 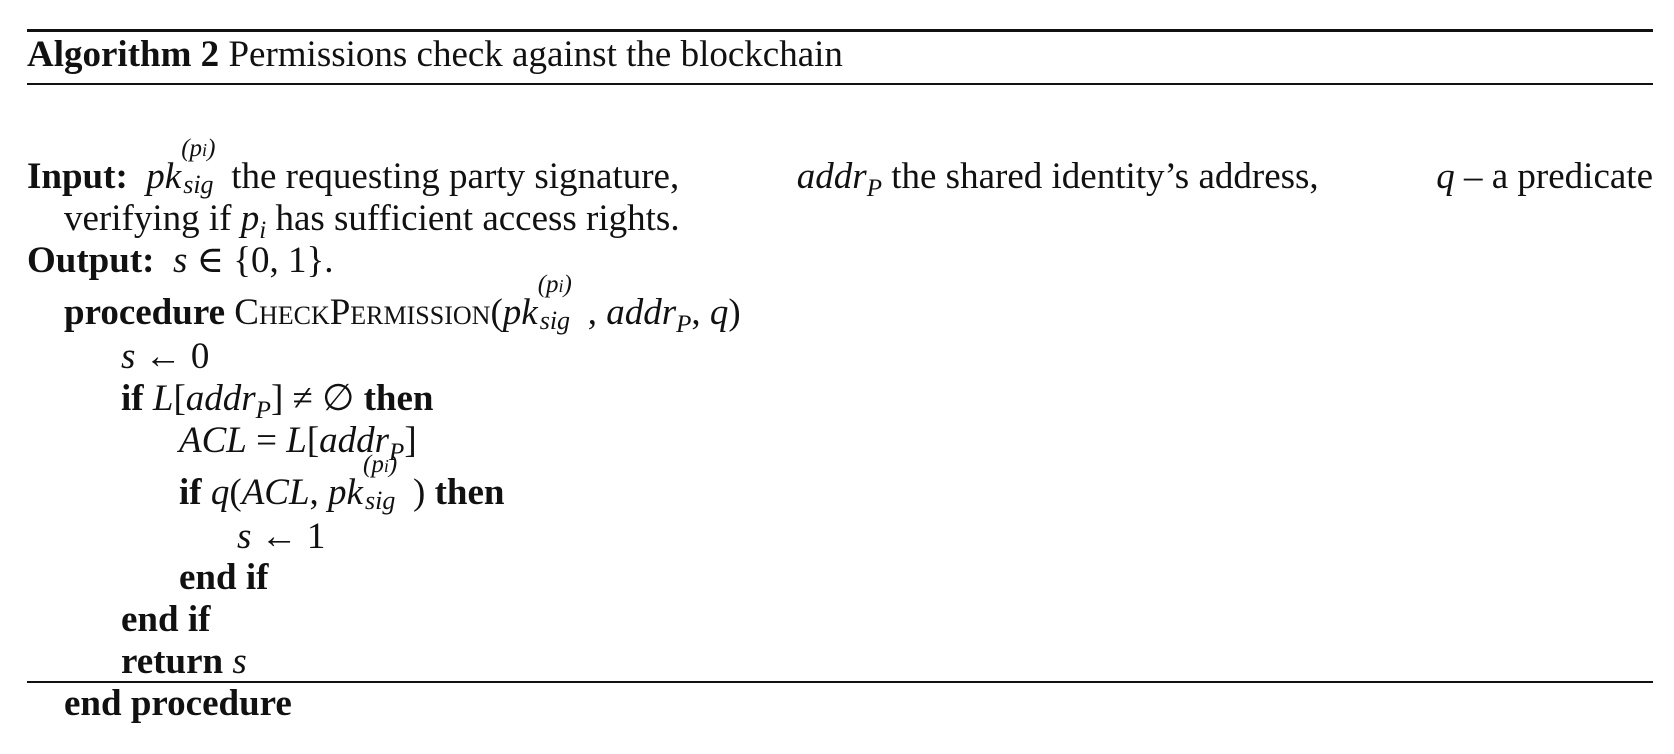 I want to click on output-expr: s, so click(x=175, y=260).